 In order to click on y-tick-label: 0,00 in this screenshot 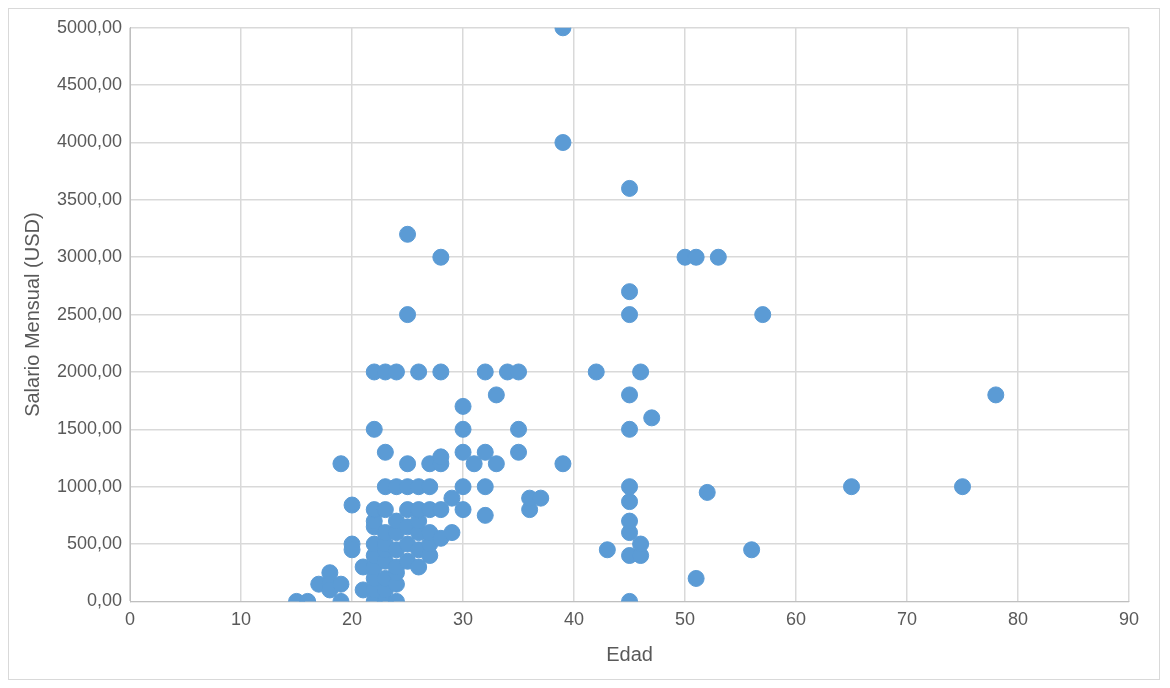, I will do `click(105, 600)`.